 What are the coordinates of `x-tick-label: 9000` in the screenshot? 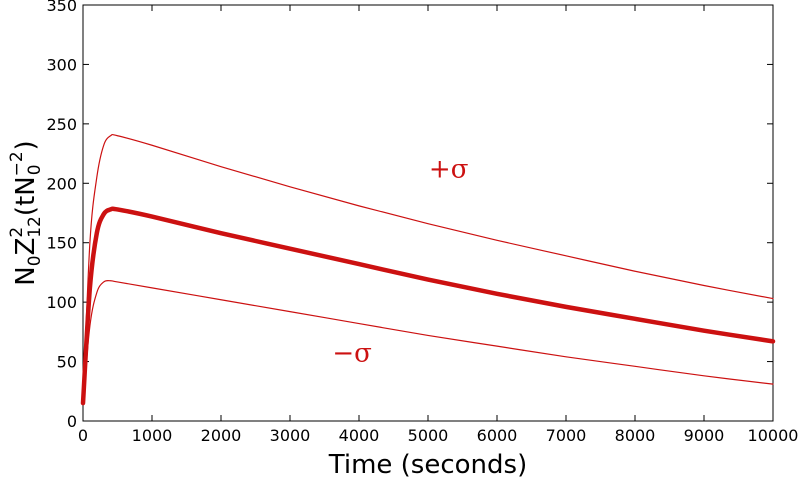 It's located at (704, 435).